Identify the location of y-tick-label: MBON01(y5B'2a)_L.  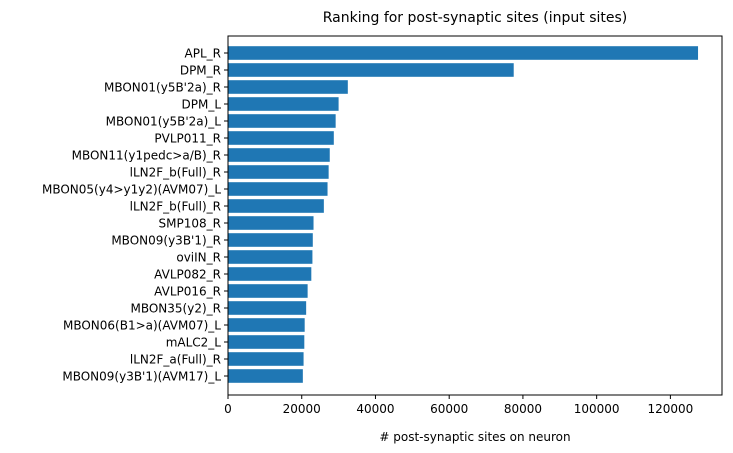
(164, 122).